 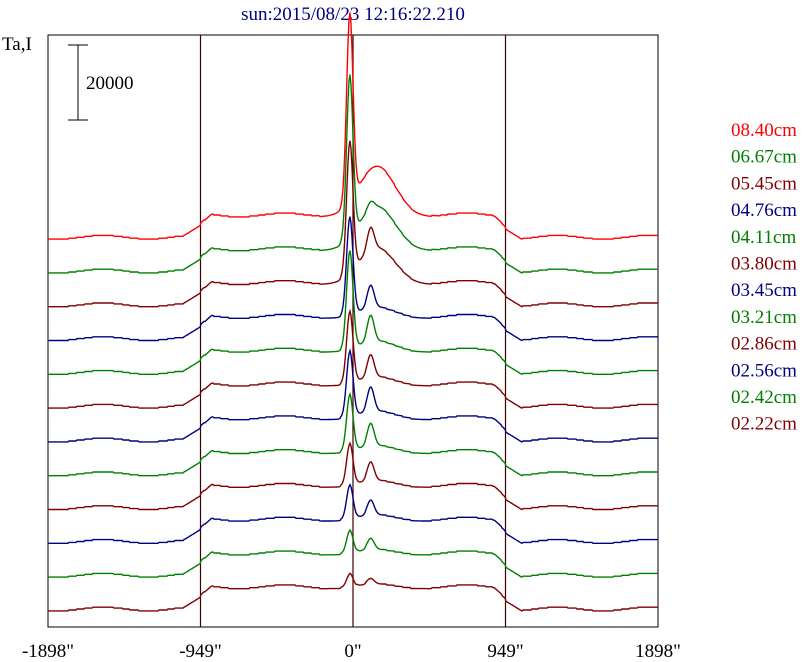 What do you see at coordinates (764, 210) in the screenshot?
I see `legend-entry: 04.76cm` at bounding box center [764, 210].